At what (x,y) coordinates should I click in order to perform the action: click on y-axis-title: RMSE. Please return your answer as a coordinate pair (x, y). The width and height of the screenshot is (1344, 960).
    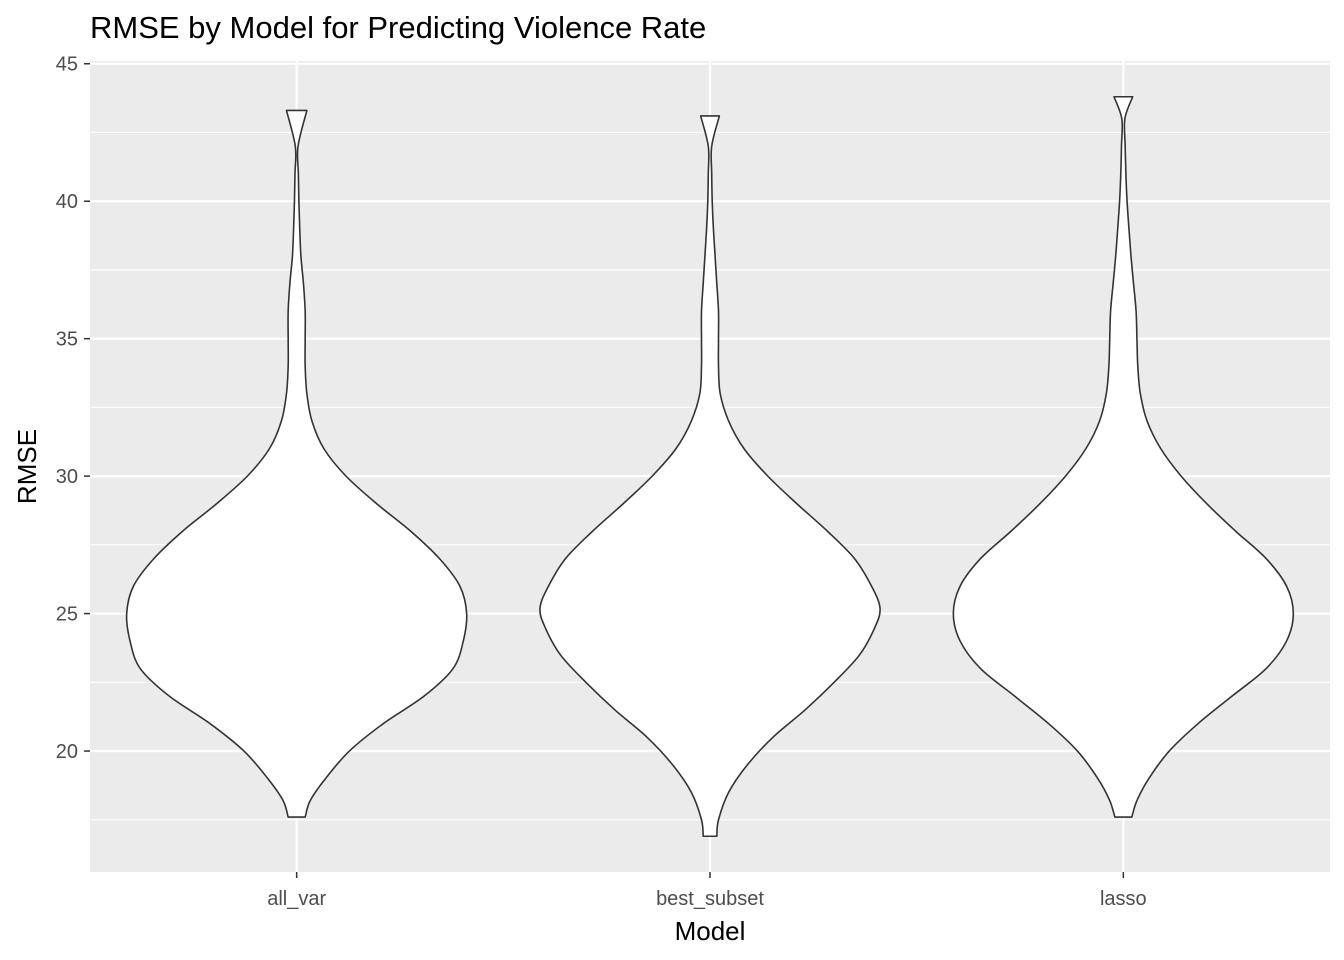
    Looking at the image, I should click on (27, 466).